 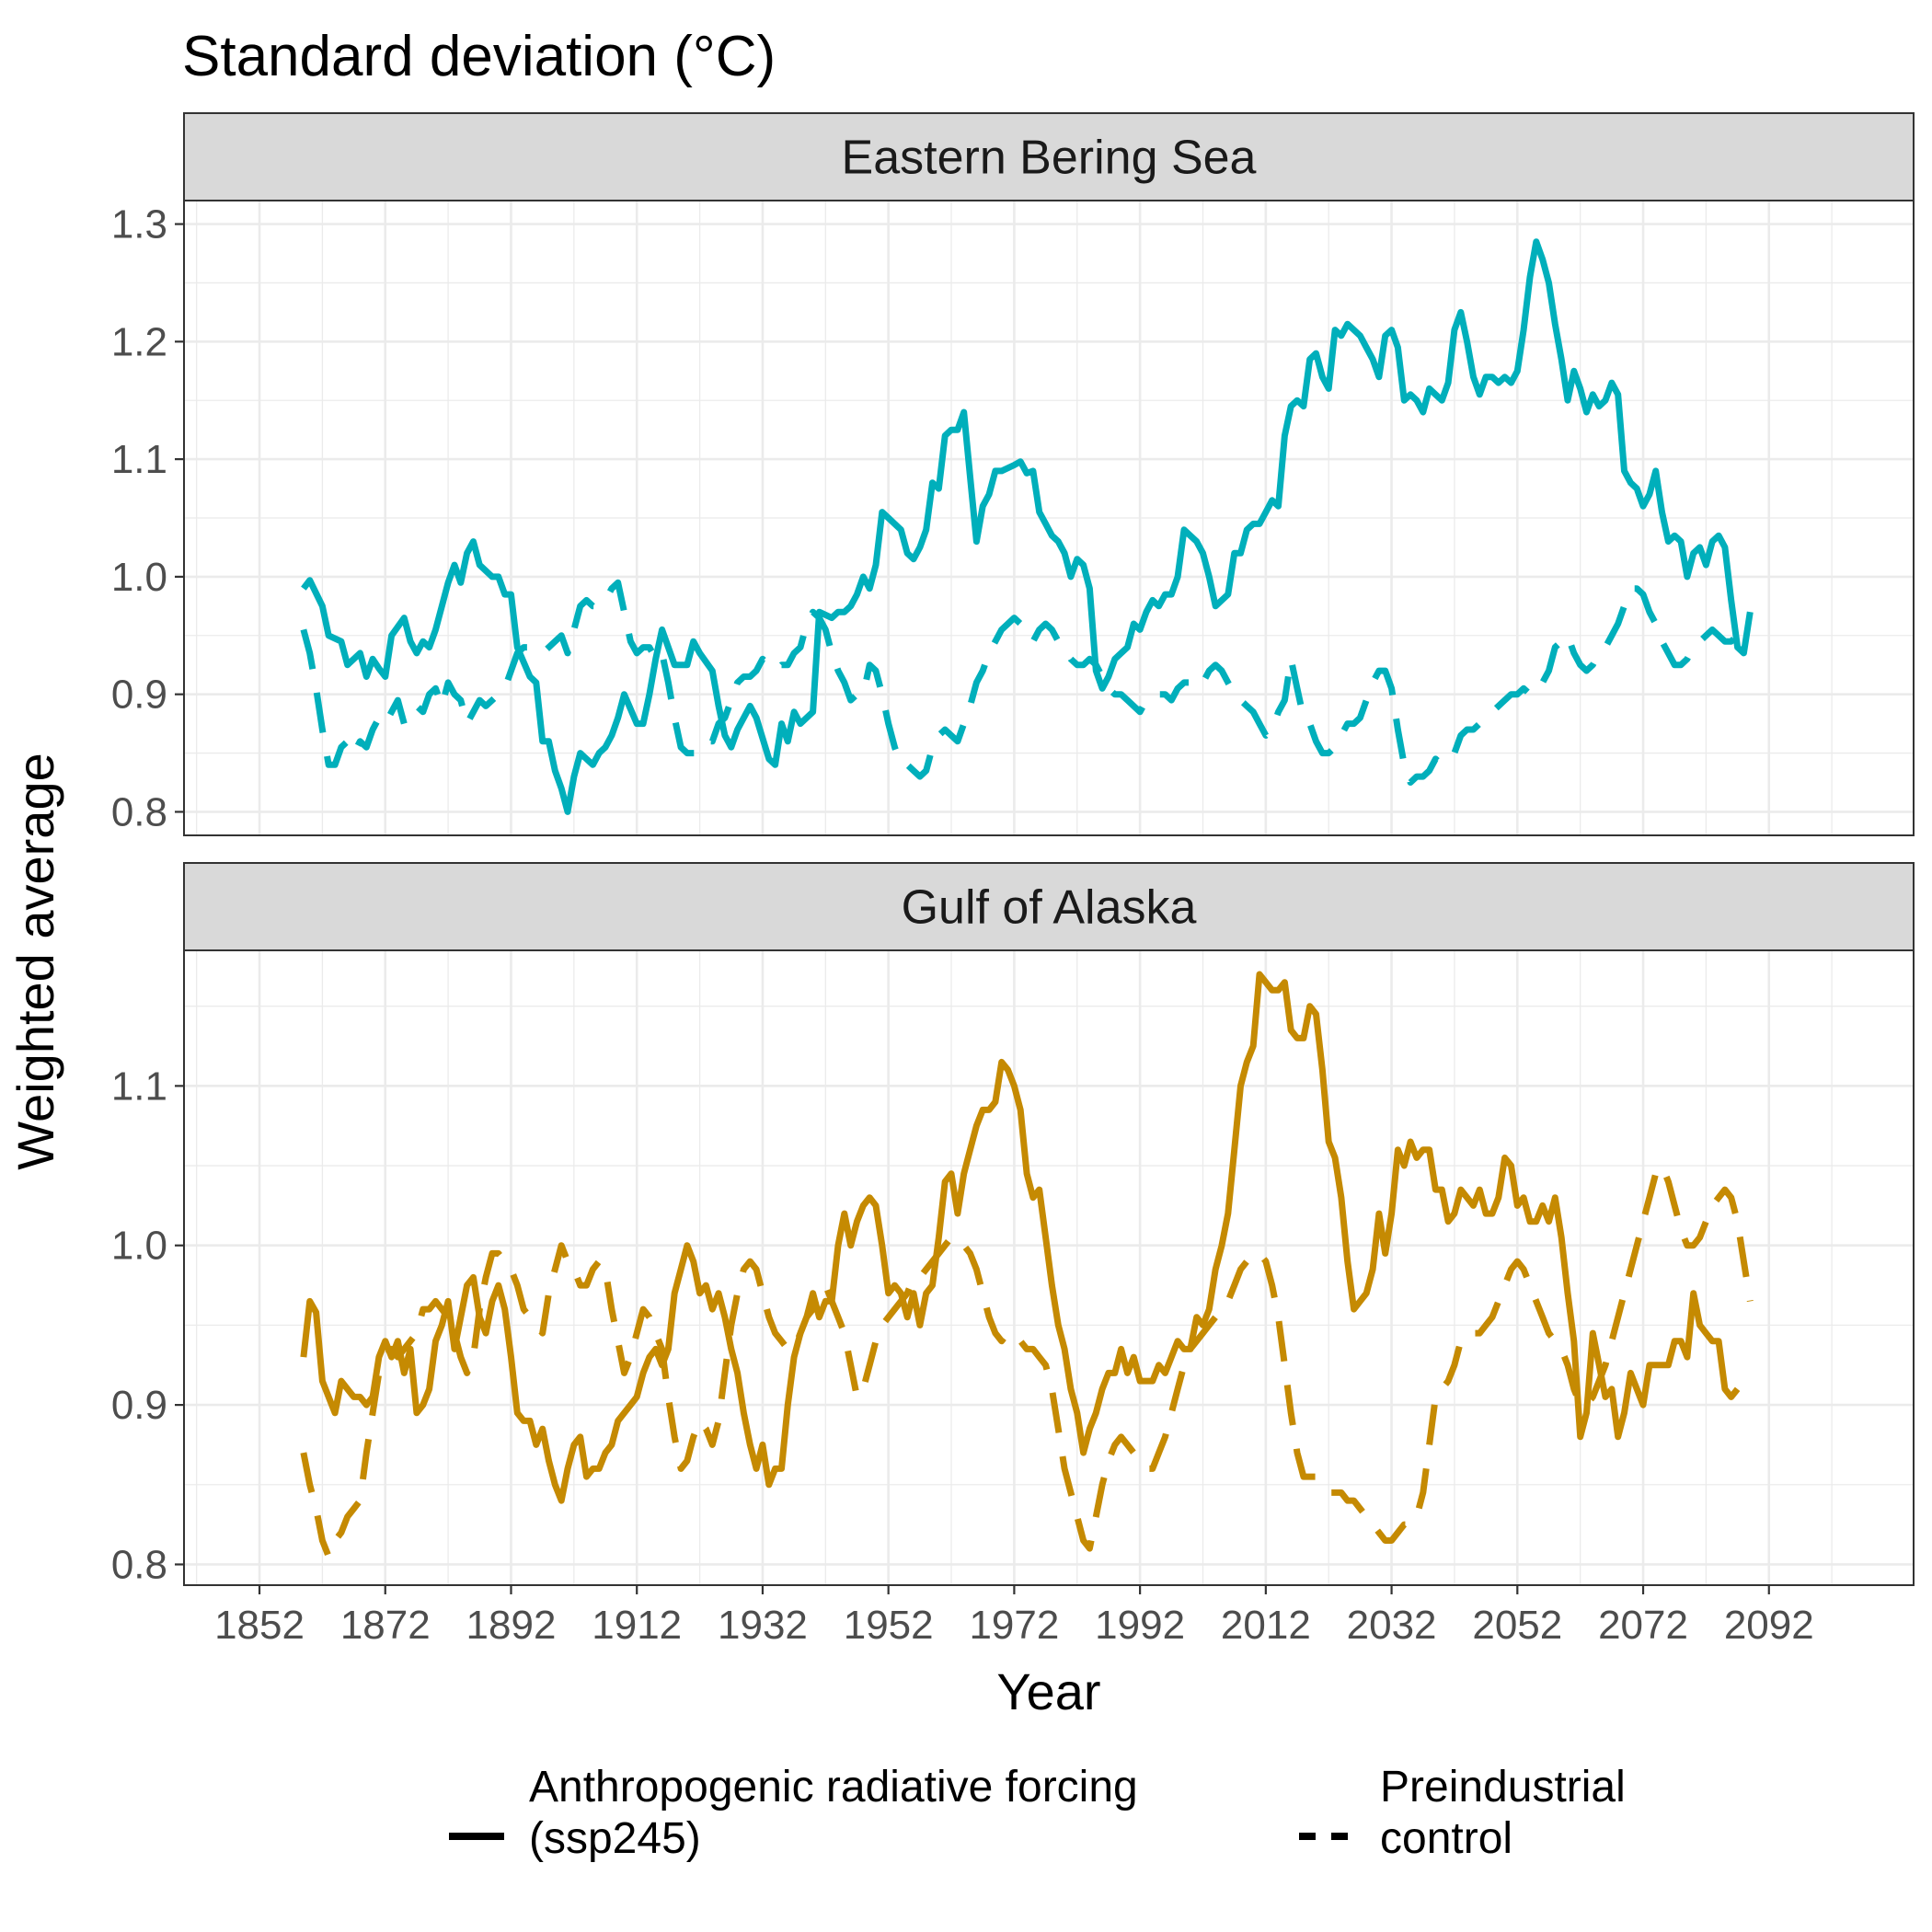 What do you see at coordinates (1048, 1691) in the screenshot?
I see `x-axis-title: Year` at bounding box center [1048, 1691].